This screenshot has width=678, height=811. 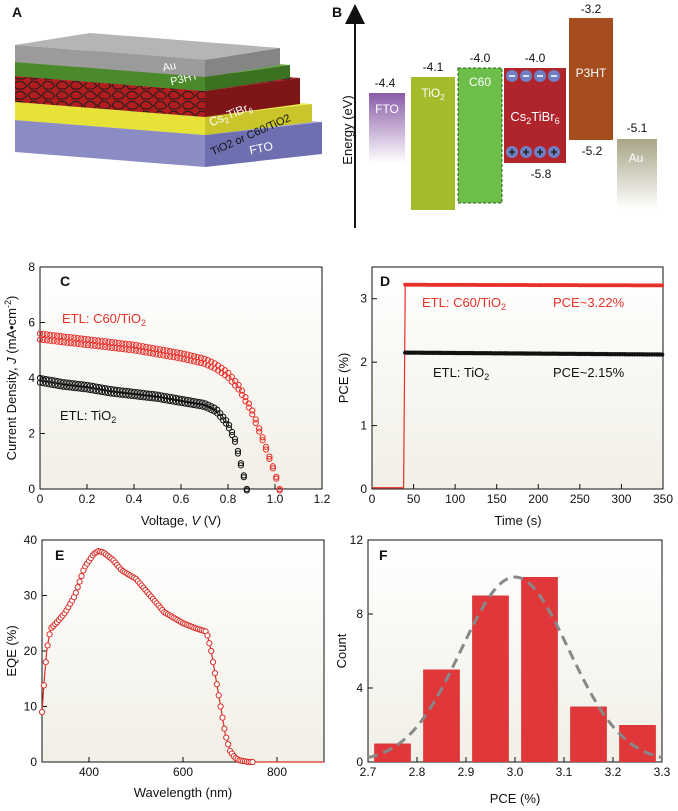 What do you see at coordinates (497, 499) in the screenshot?
I see `d-xtick-label: 150` at bounding box center [497, 499].